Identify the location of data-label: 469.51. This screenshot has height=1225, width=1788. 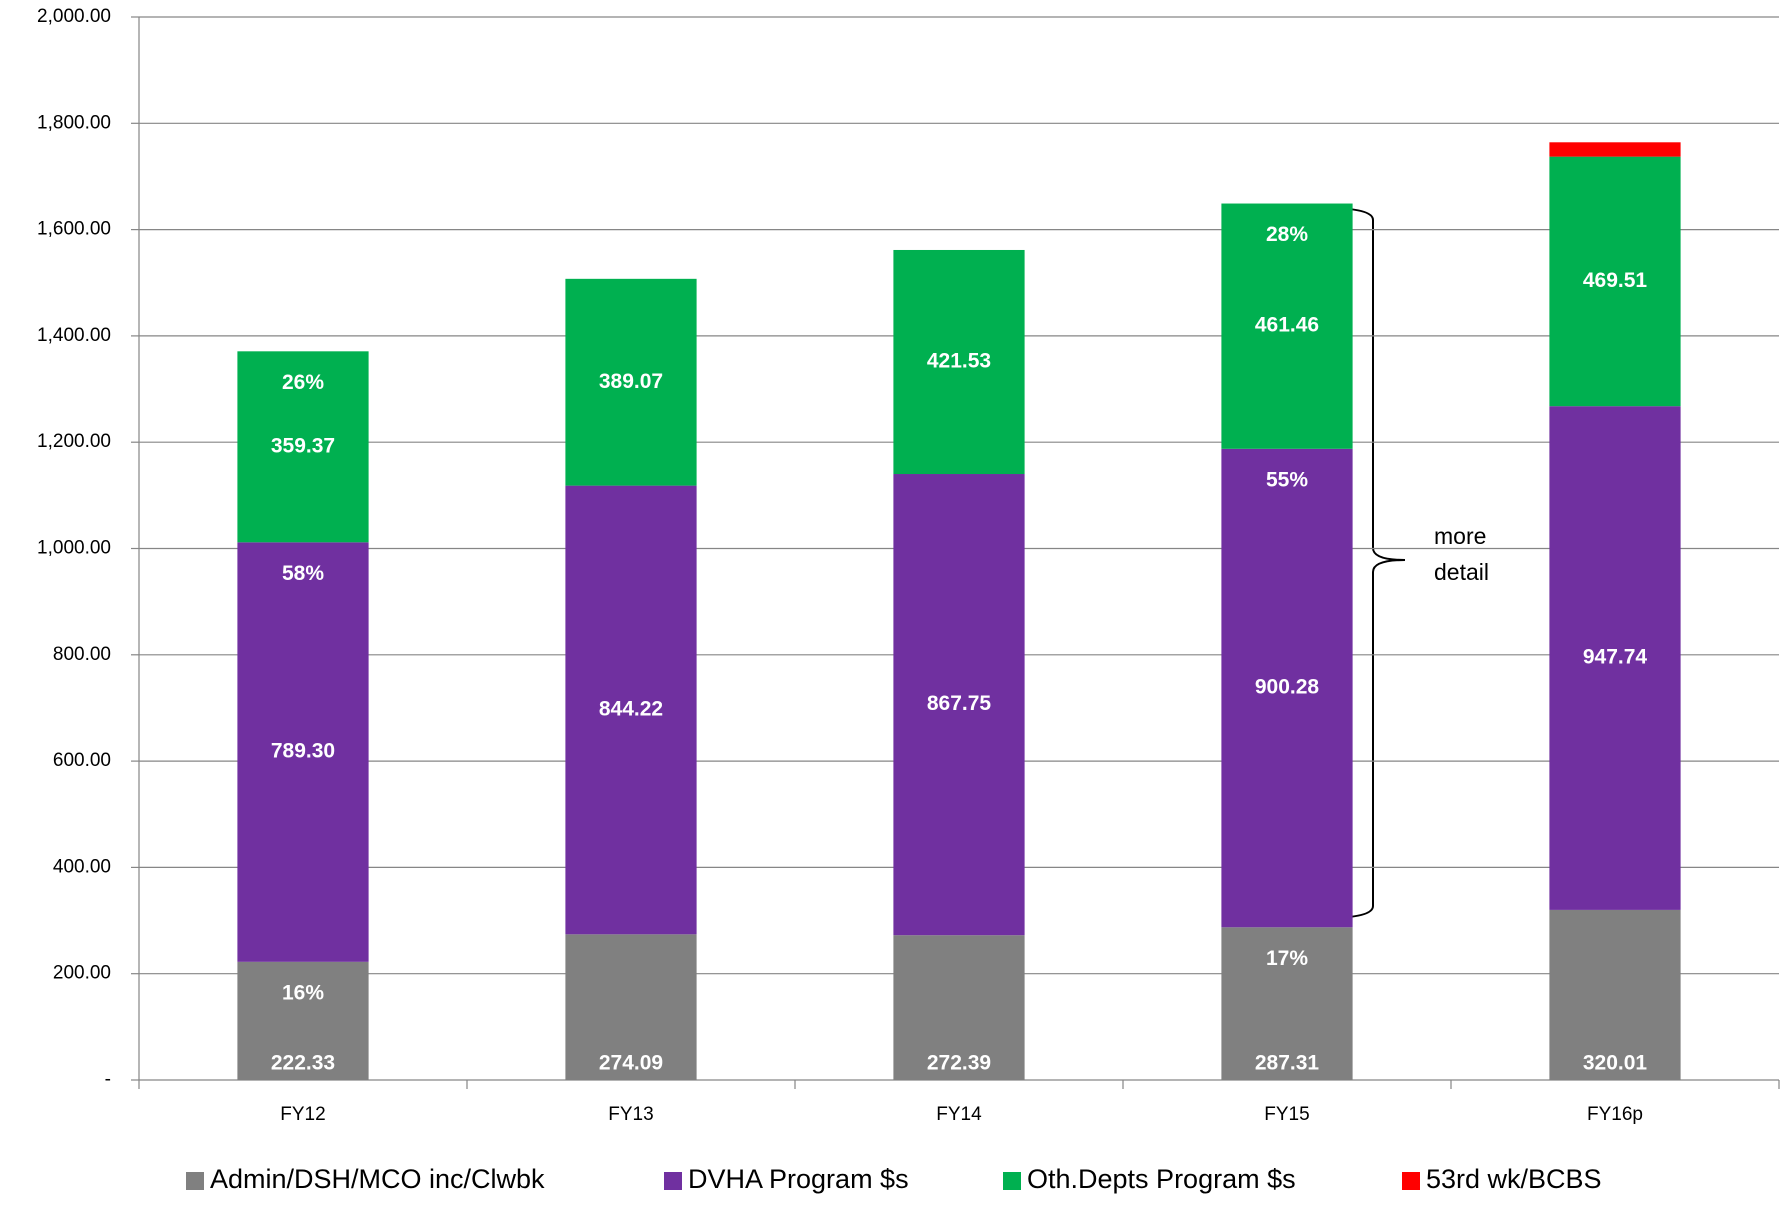
(1615, 280).